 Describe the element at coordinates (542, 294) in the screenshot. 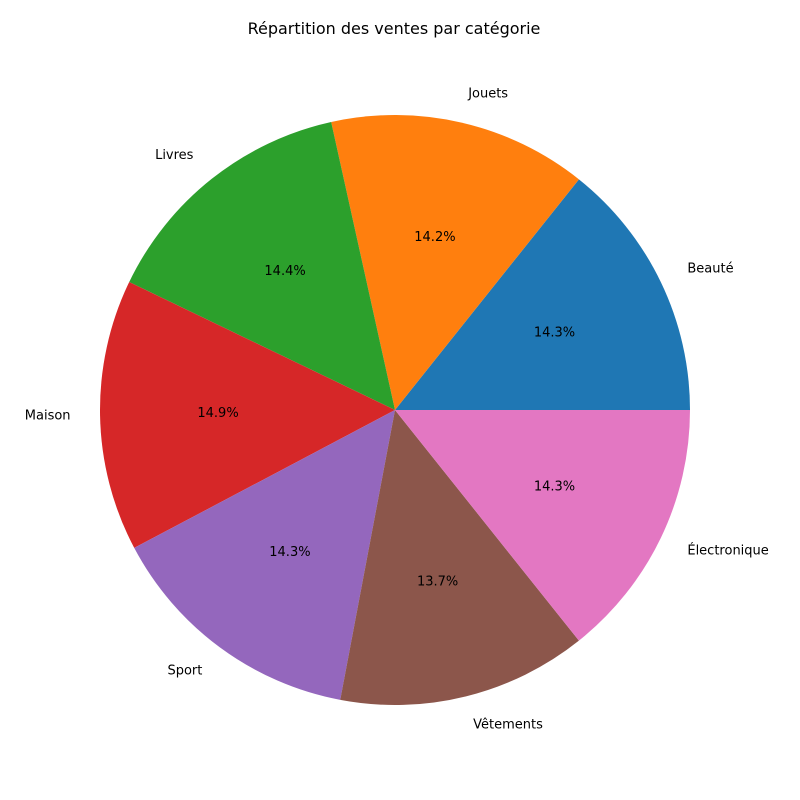

I see `pie-slice-beaute` at that location.